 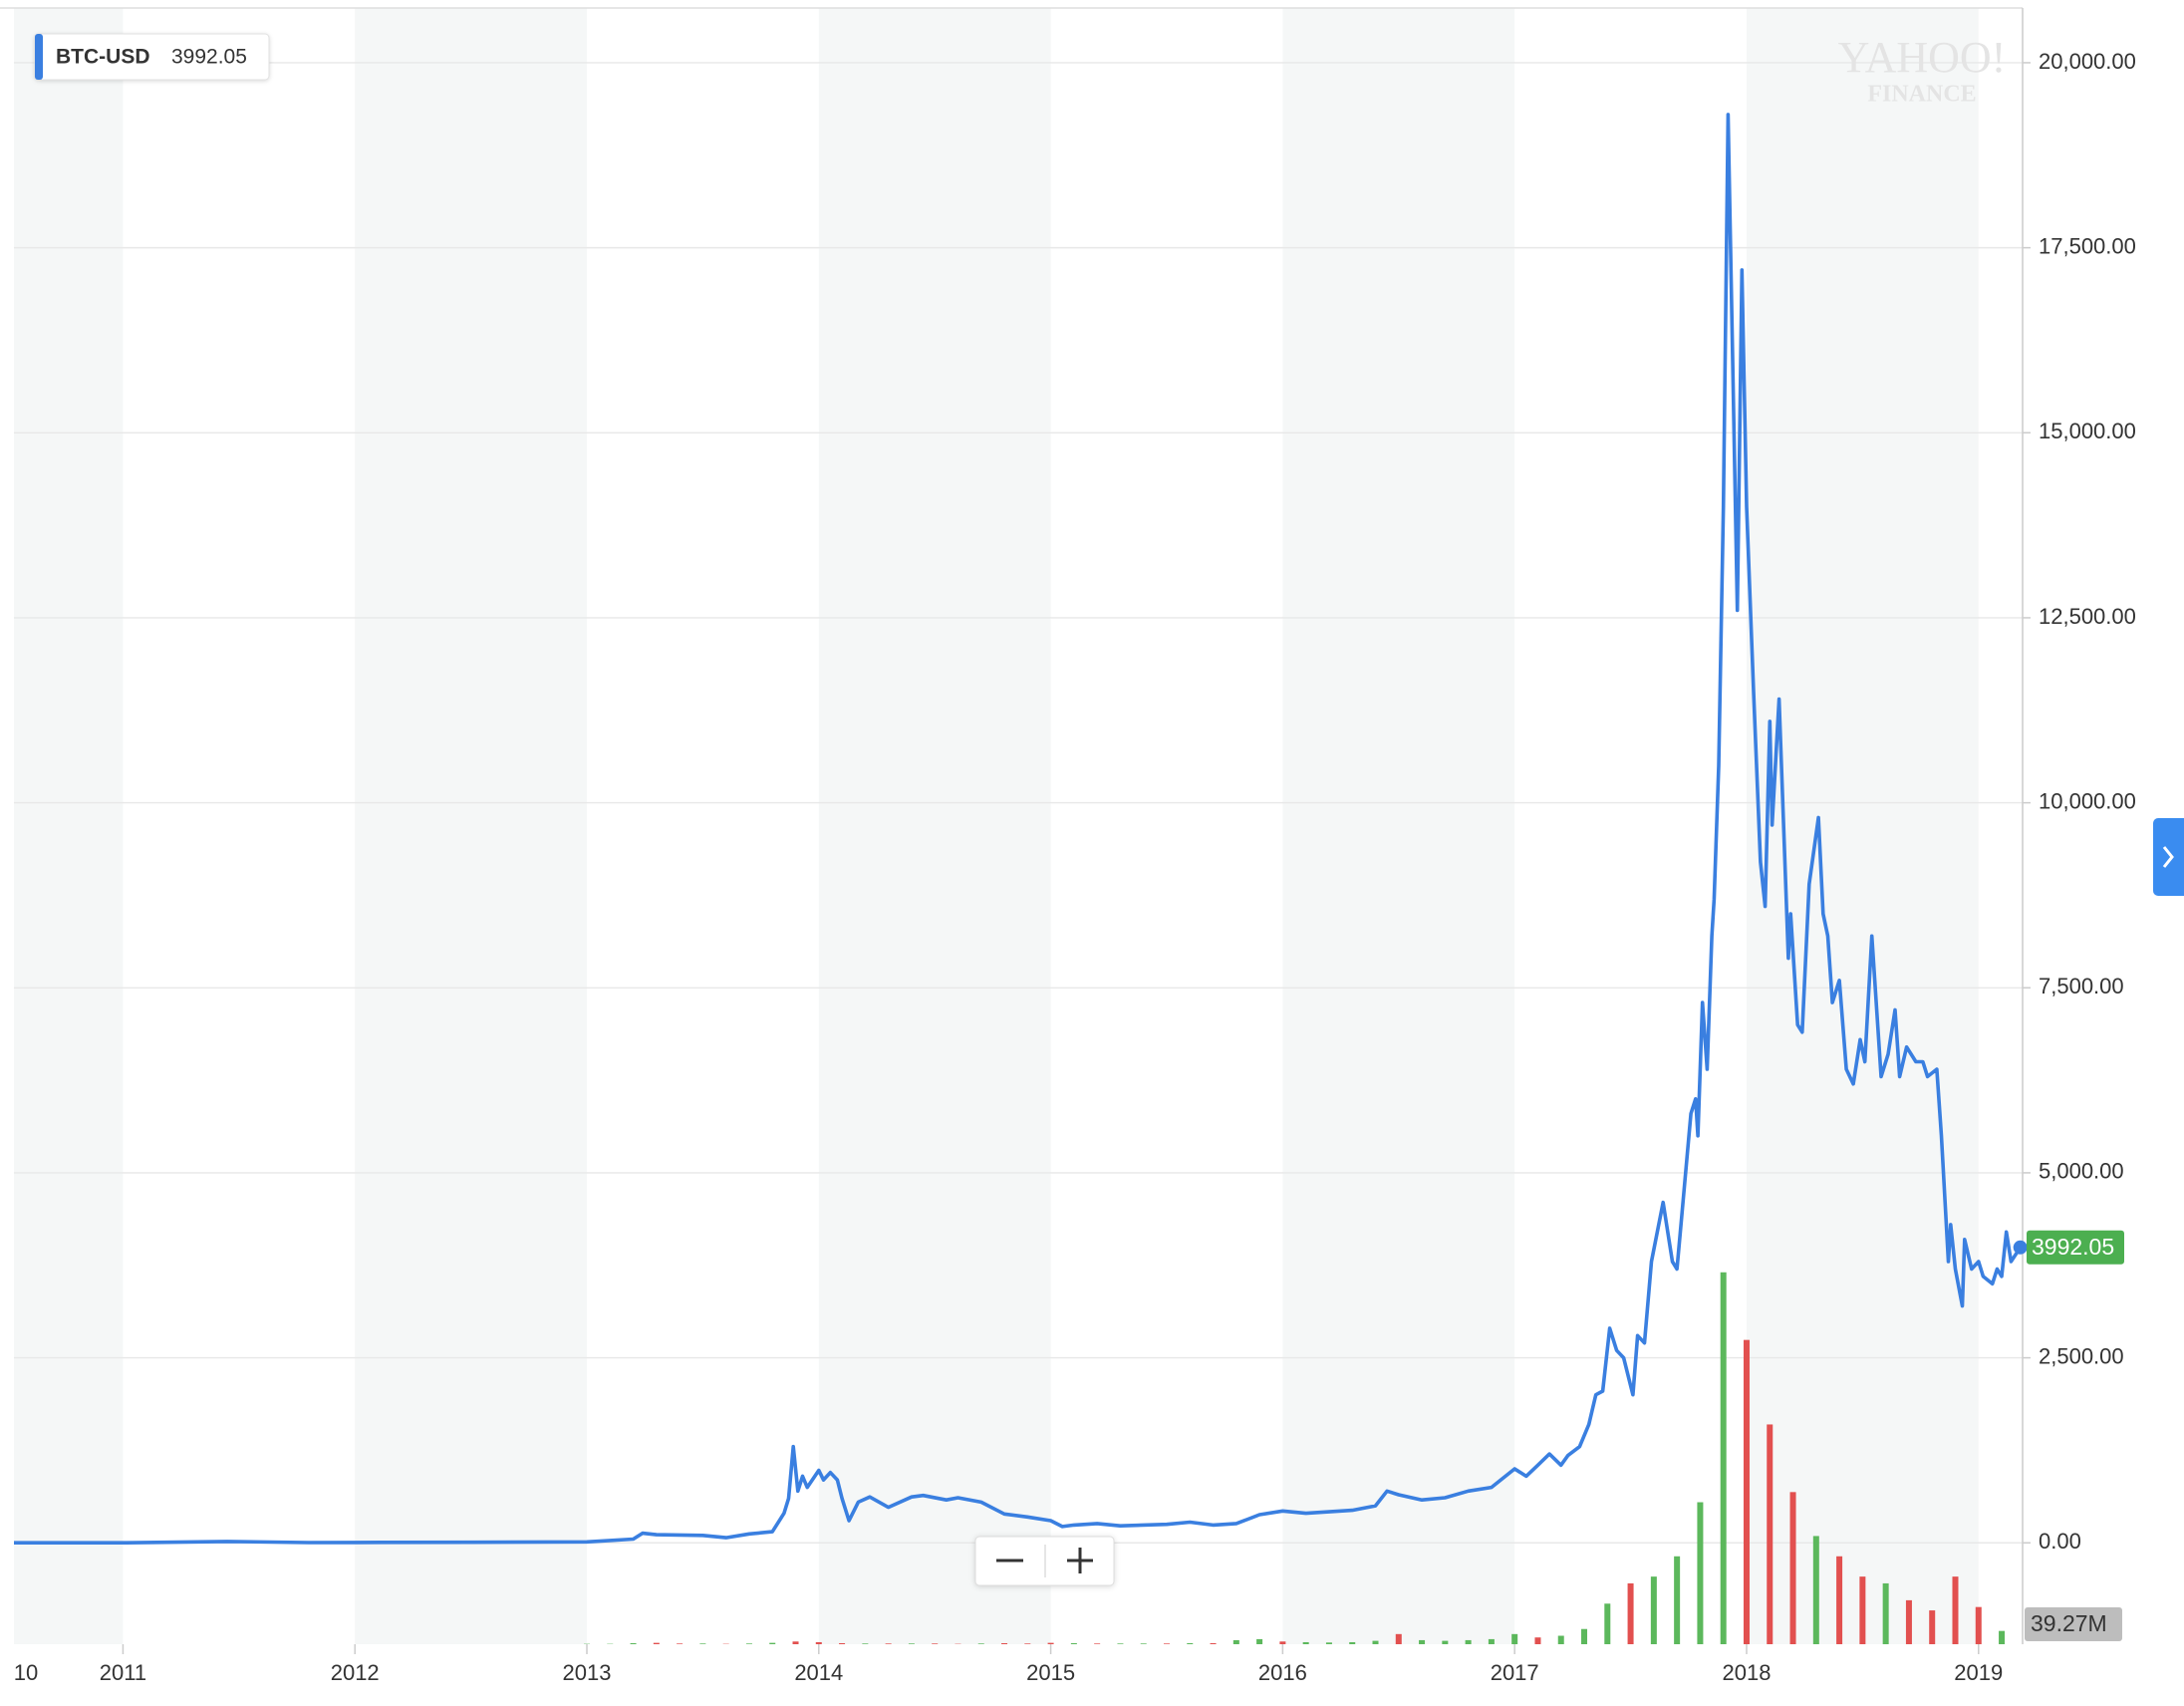 I want to click on watermark: YAHOO!, so click(x=1922, y=58).